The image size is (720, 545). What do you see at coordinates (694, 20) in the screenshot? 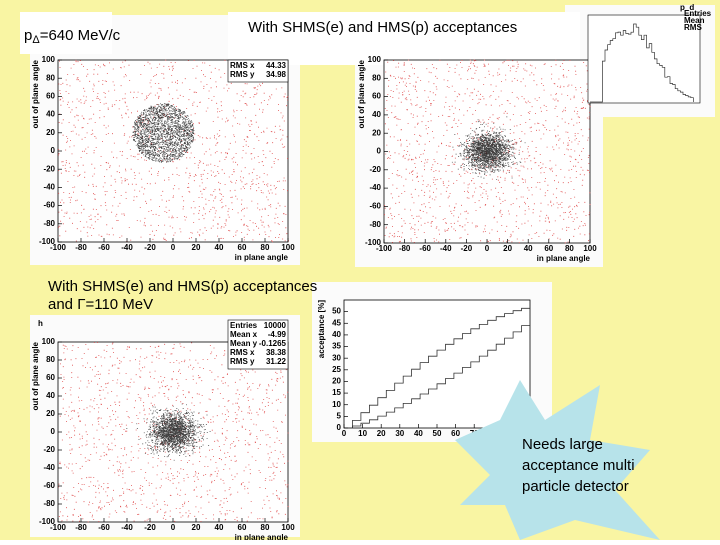
I see `inset-stat: Mean` at bounding box center [694, 20].